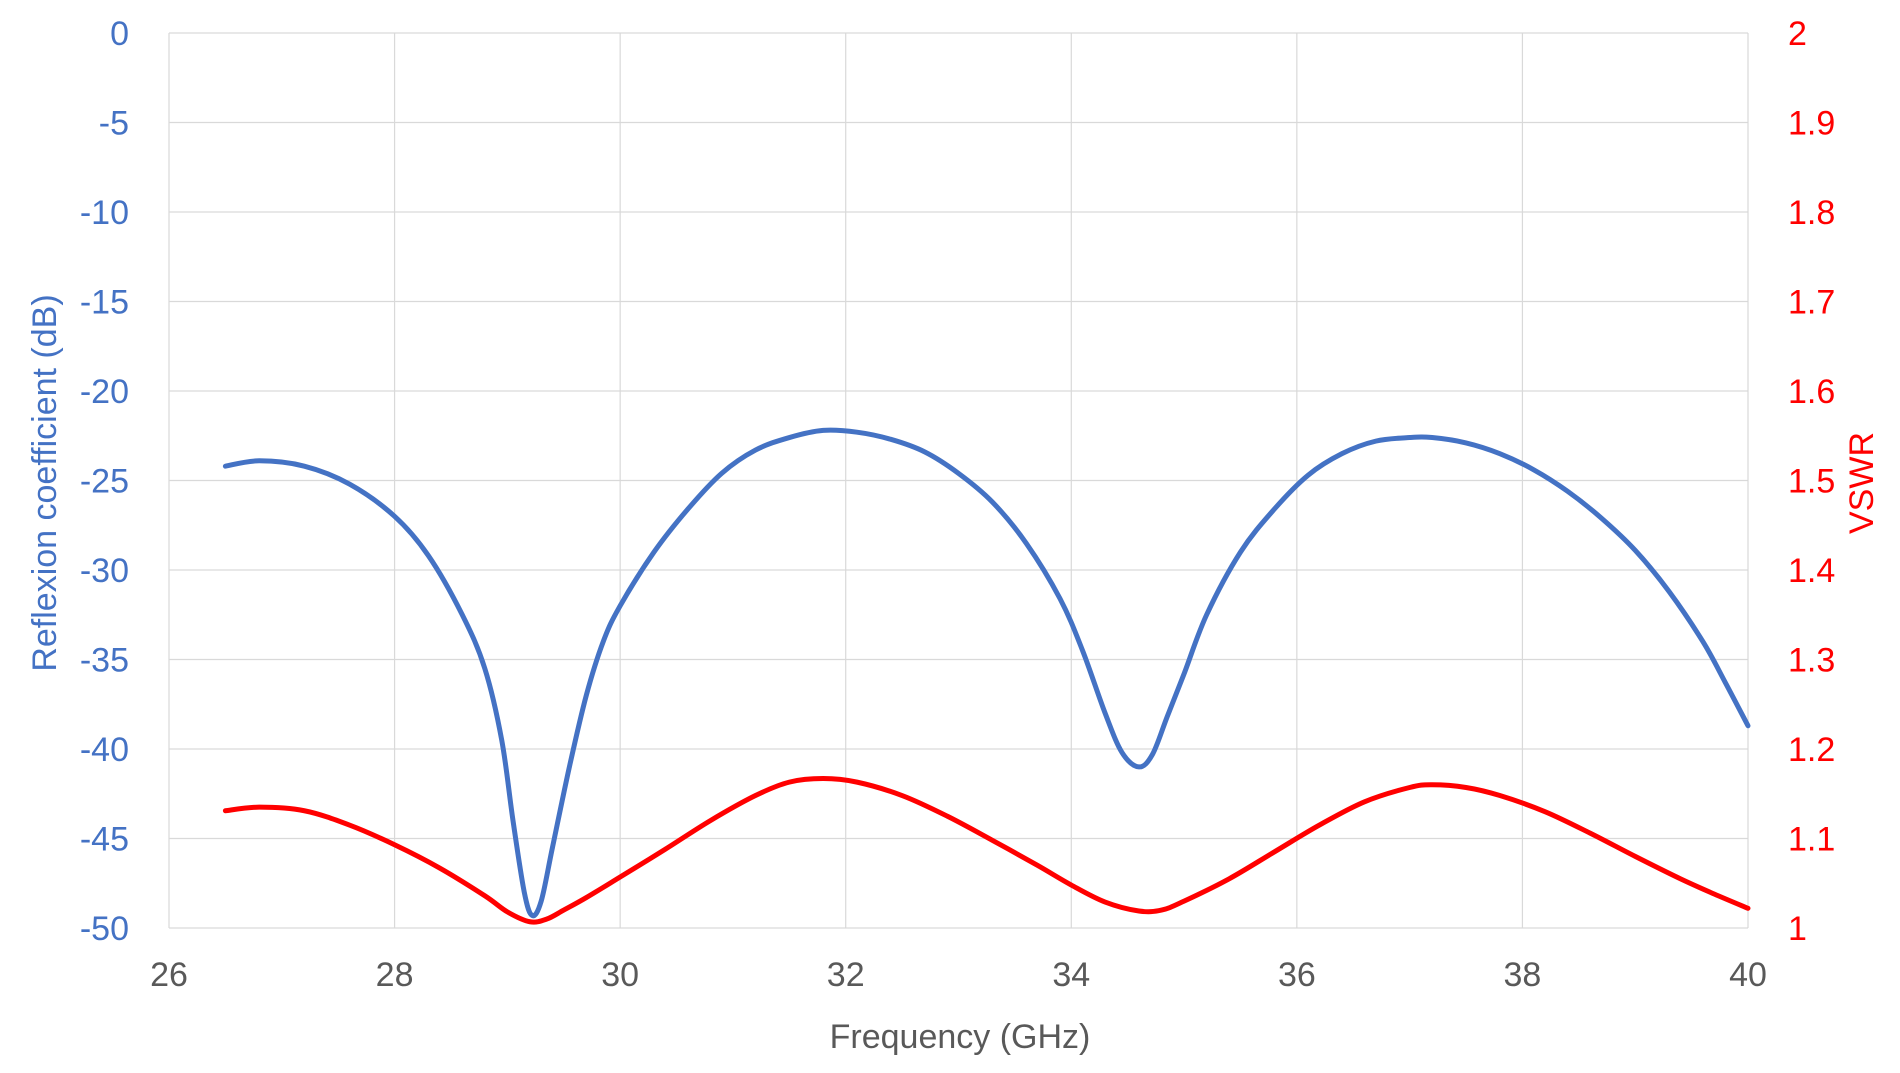 This screenshot has width=1900, height=1073. Describe the element at coordinates (1811, 124) in the screenshot. I see `y-tick-right: 1.9` at that location.